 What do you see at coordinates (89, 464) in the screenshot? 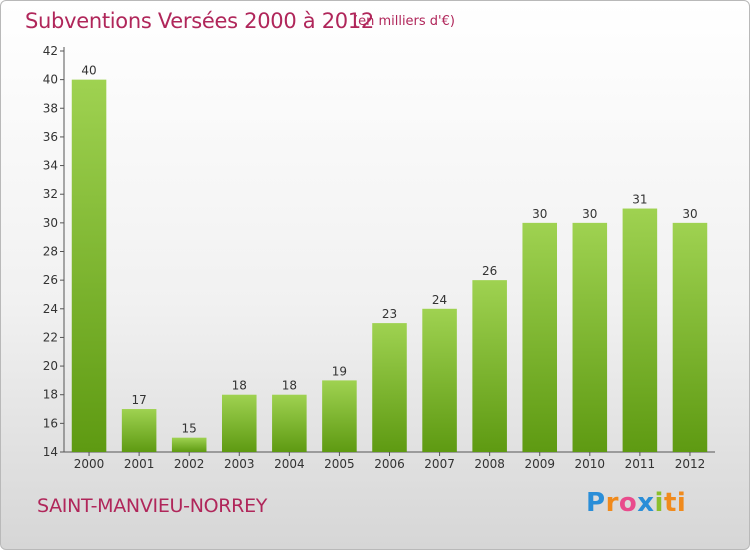
I see `x-tick-label: 2000` at bounding box center [89, 464].